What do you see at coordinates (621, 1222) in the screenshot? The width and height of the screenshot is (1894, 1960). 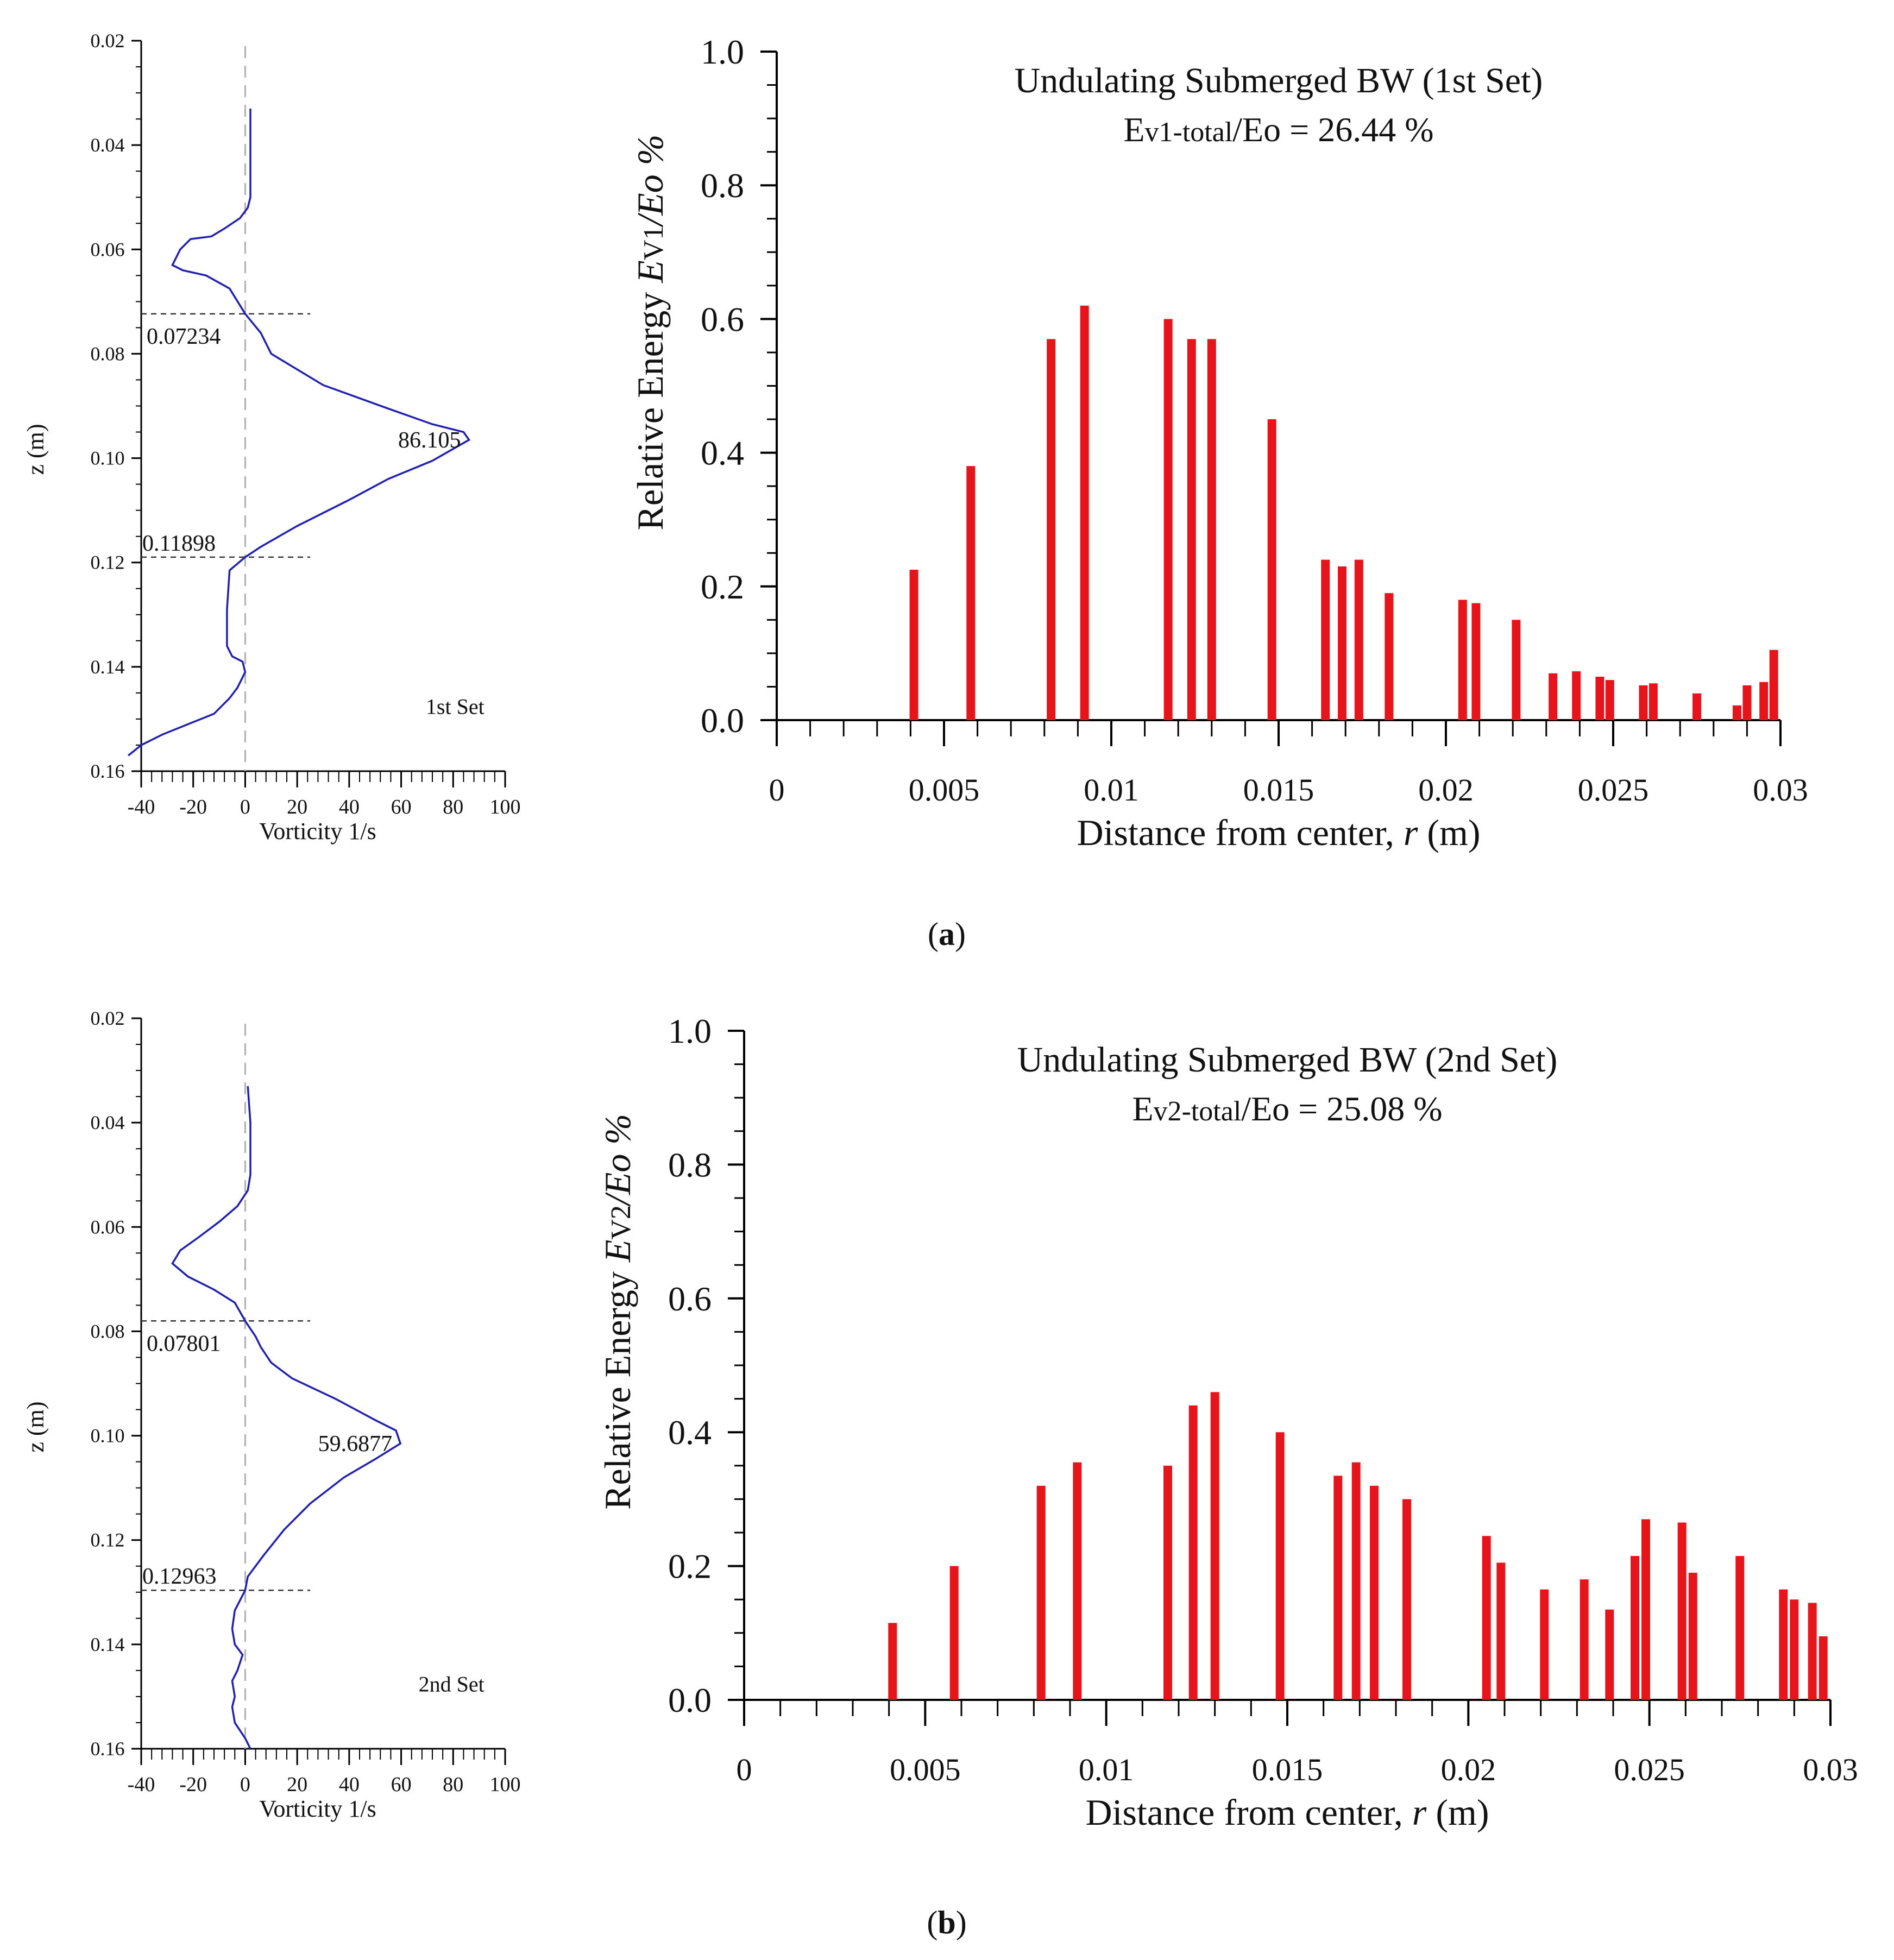 I see `energy-y-label-ylabel_sub: V2` at bounding box center [621, 1222].